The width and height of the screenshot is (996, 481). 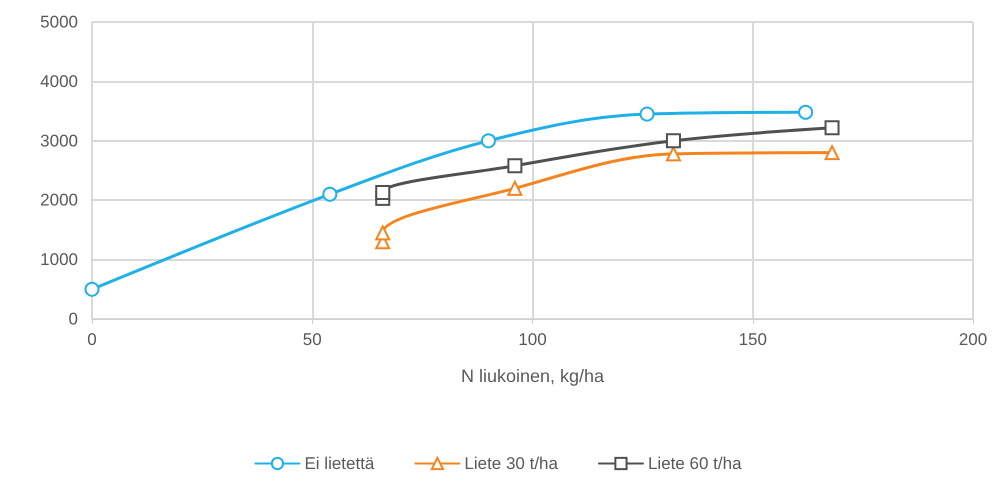 I want to click on legend-label: Ei lietettä, so click(x=339, y=463).